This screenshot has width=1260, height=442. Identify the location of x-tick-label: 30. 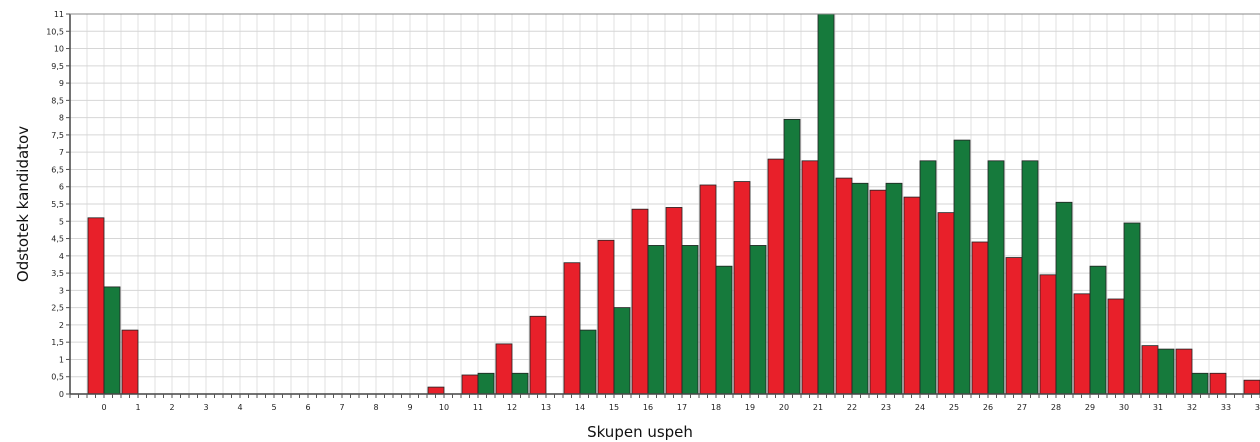
(1124, 407).